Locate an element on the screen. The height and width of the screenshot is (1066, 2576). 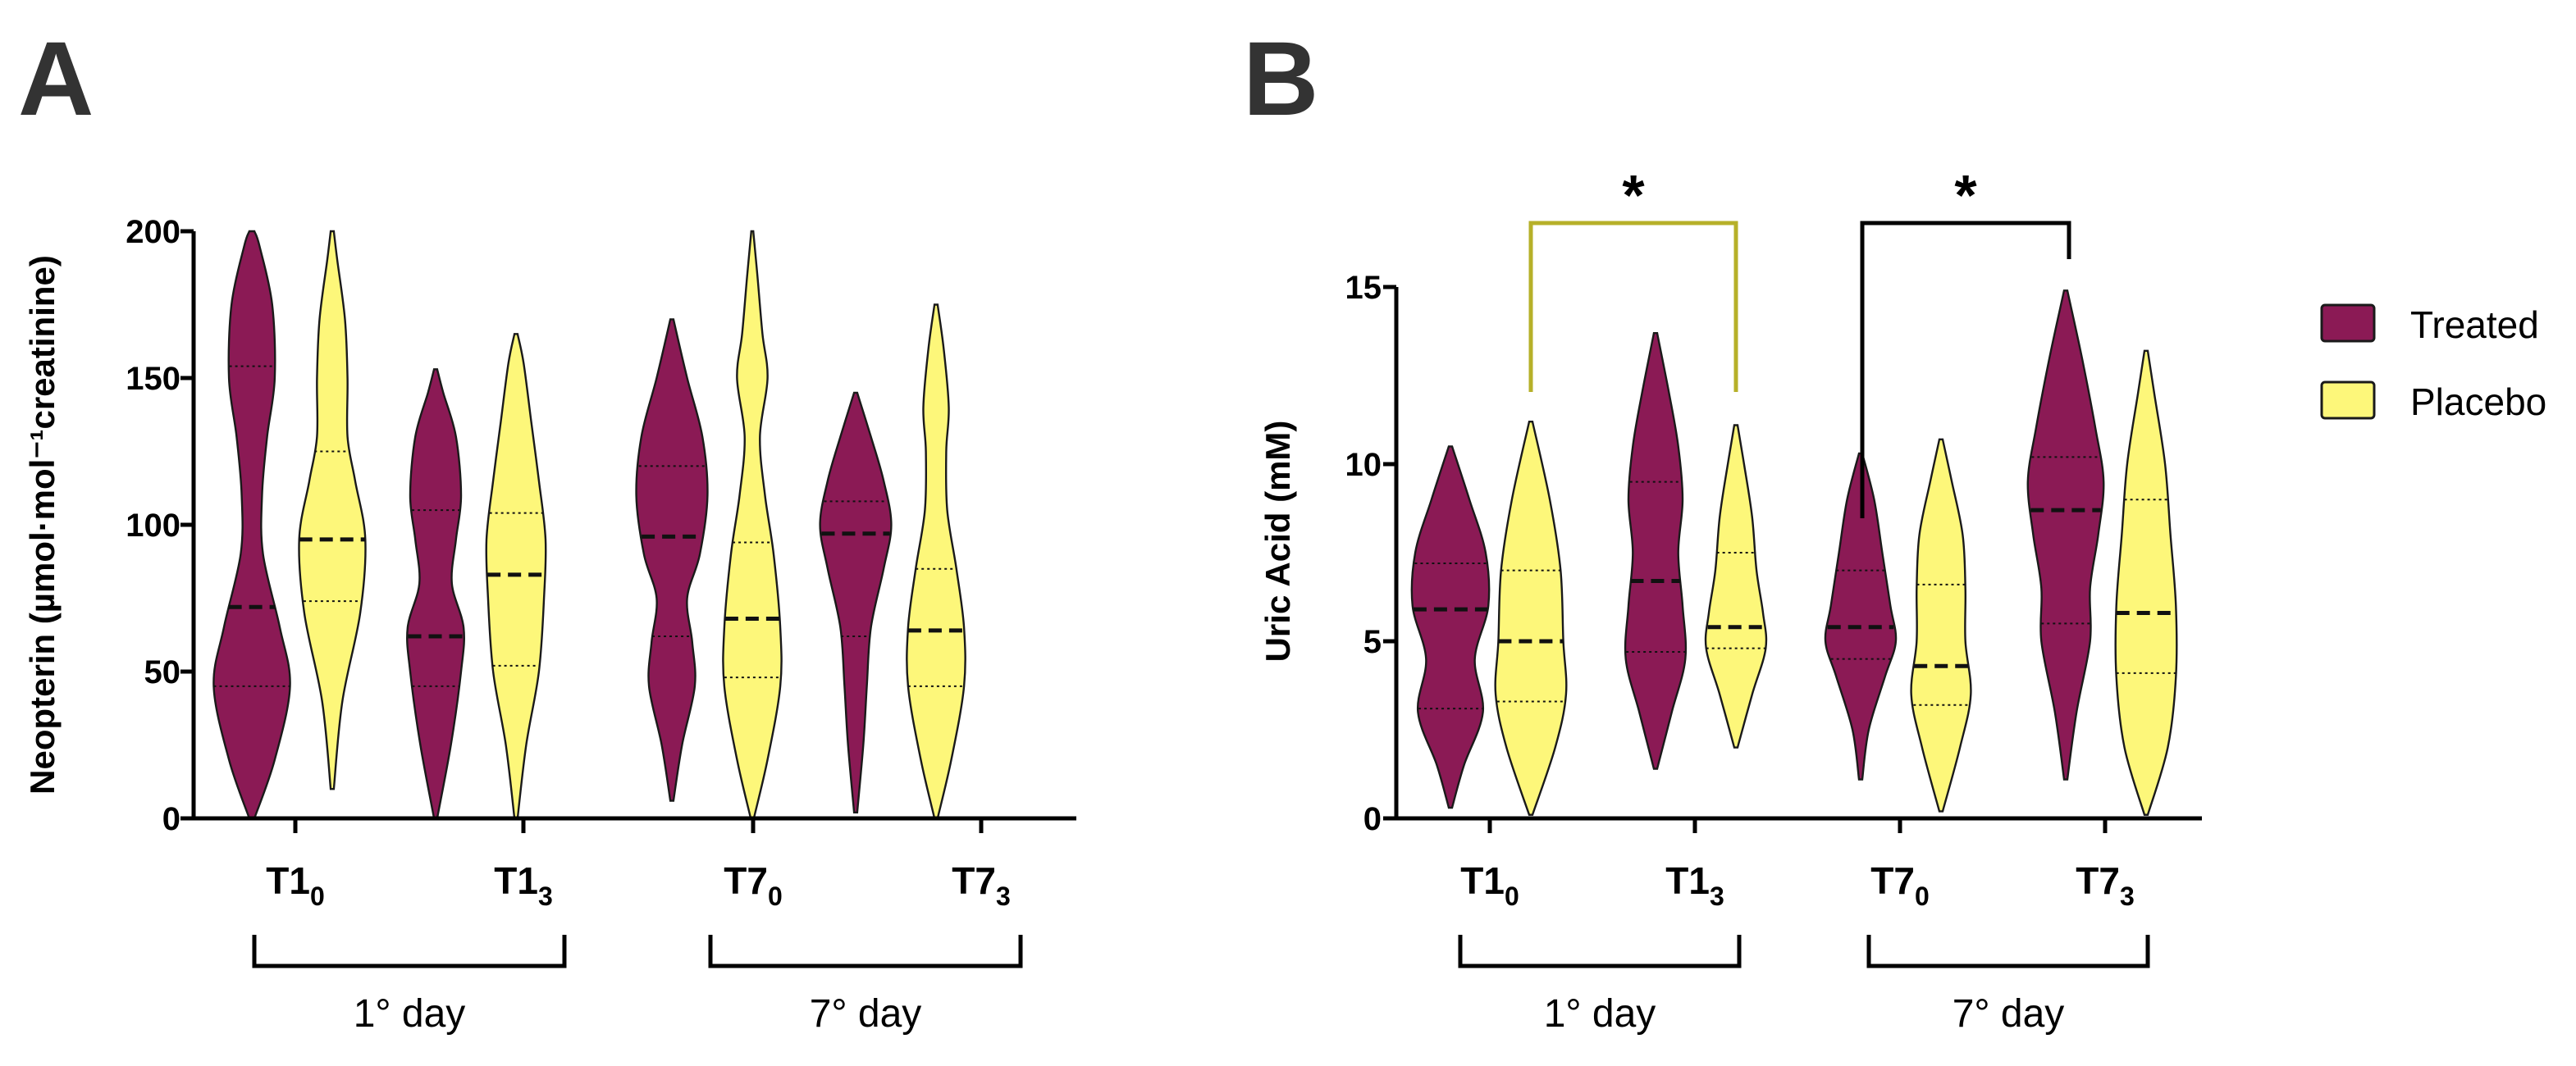
y-tick-label-100: 100 is located at coordinates (153, 526).